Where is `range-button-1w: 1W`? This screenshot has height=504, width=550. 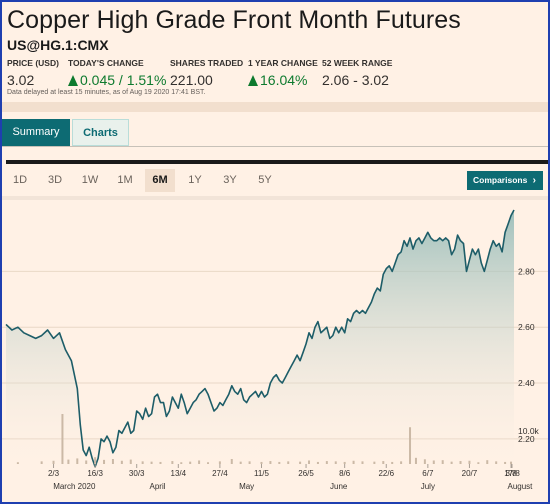
range-button-1w: 1W is located at coordinates (90, 180).